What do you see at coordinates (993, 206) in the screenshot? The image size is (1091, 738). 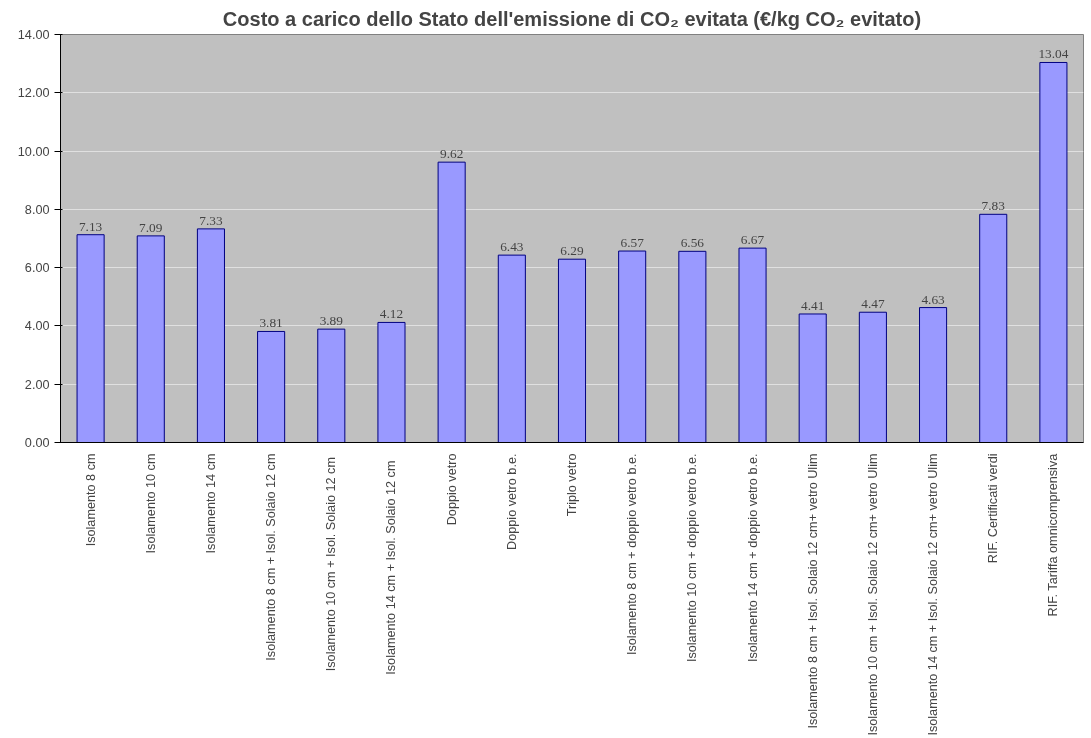 I see `data-label: 7.83` at bounding box center [993, 206].